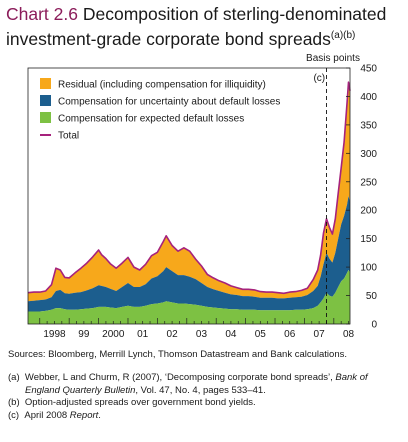 The height and width of the screenshot is (442, 408). I want to click on area-expected-default, so click(189, 297).